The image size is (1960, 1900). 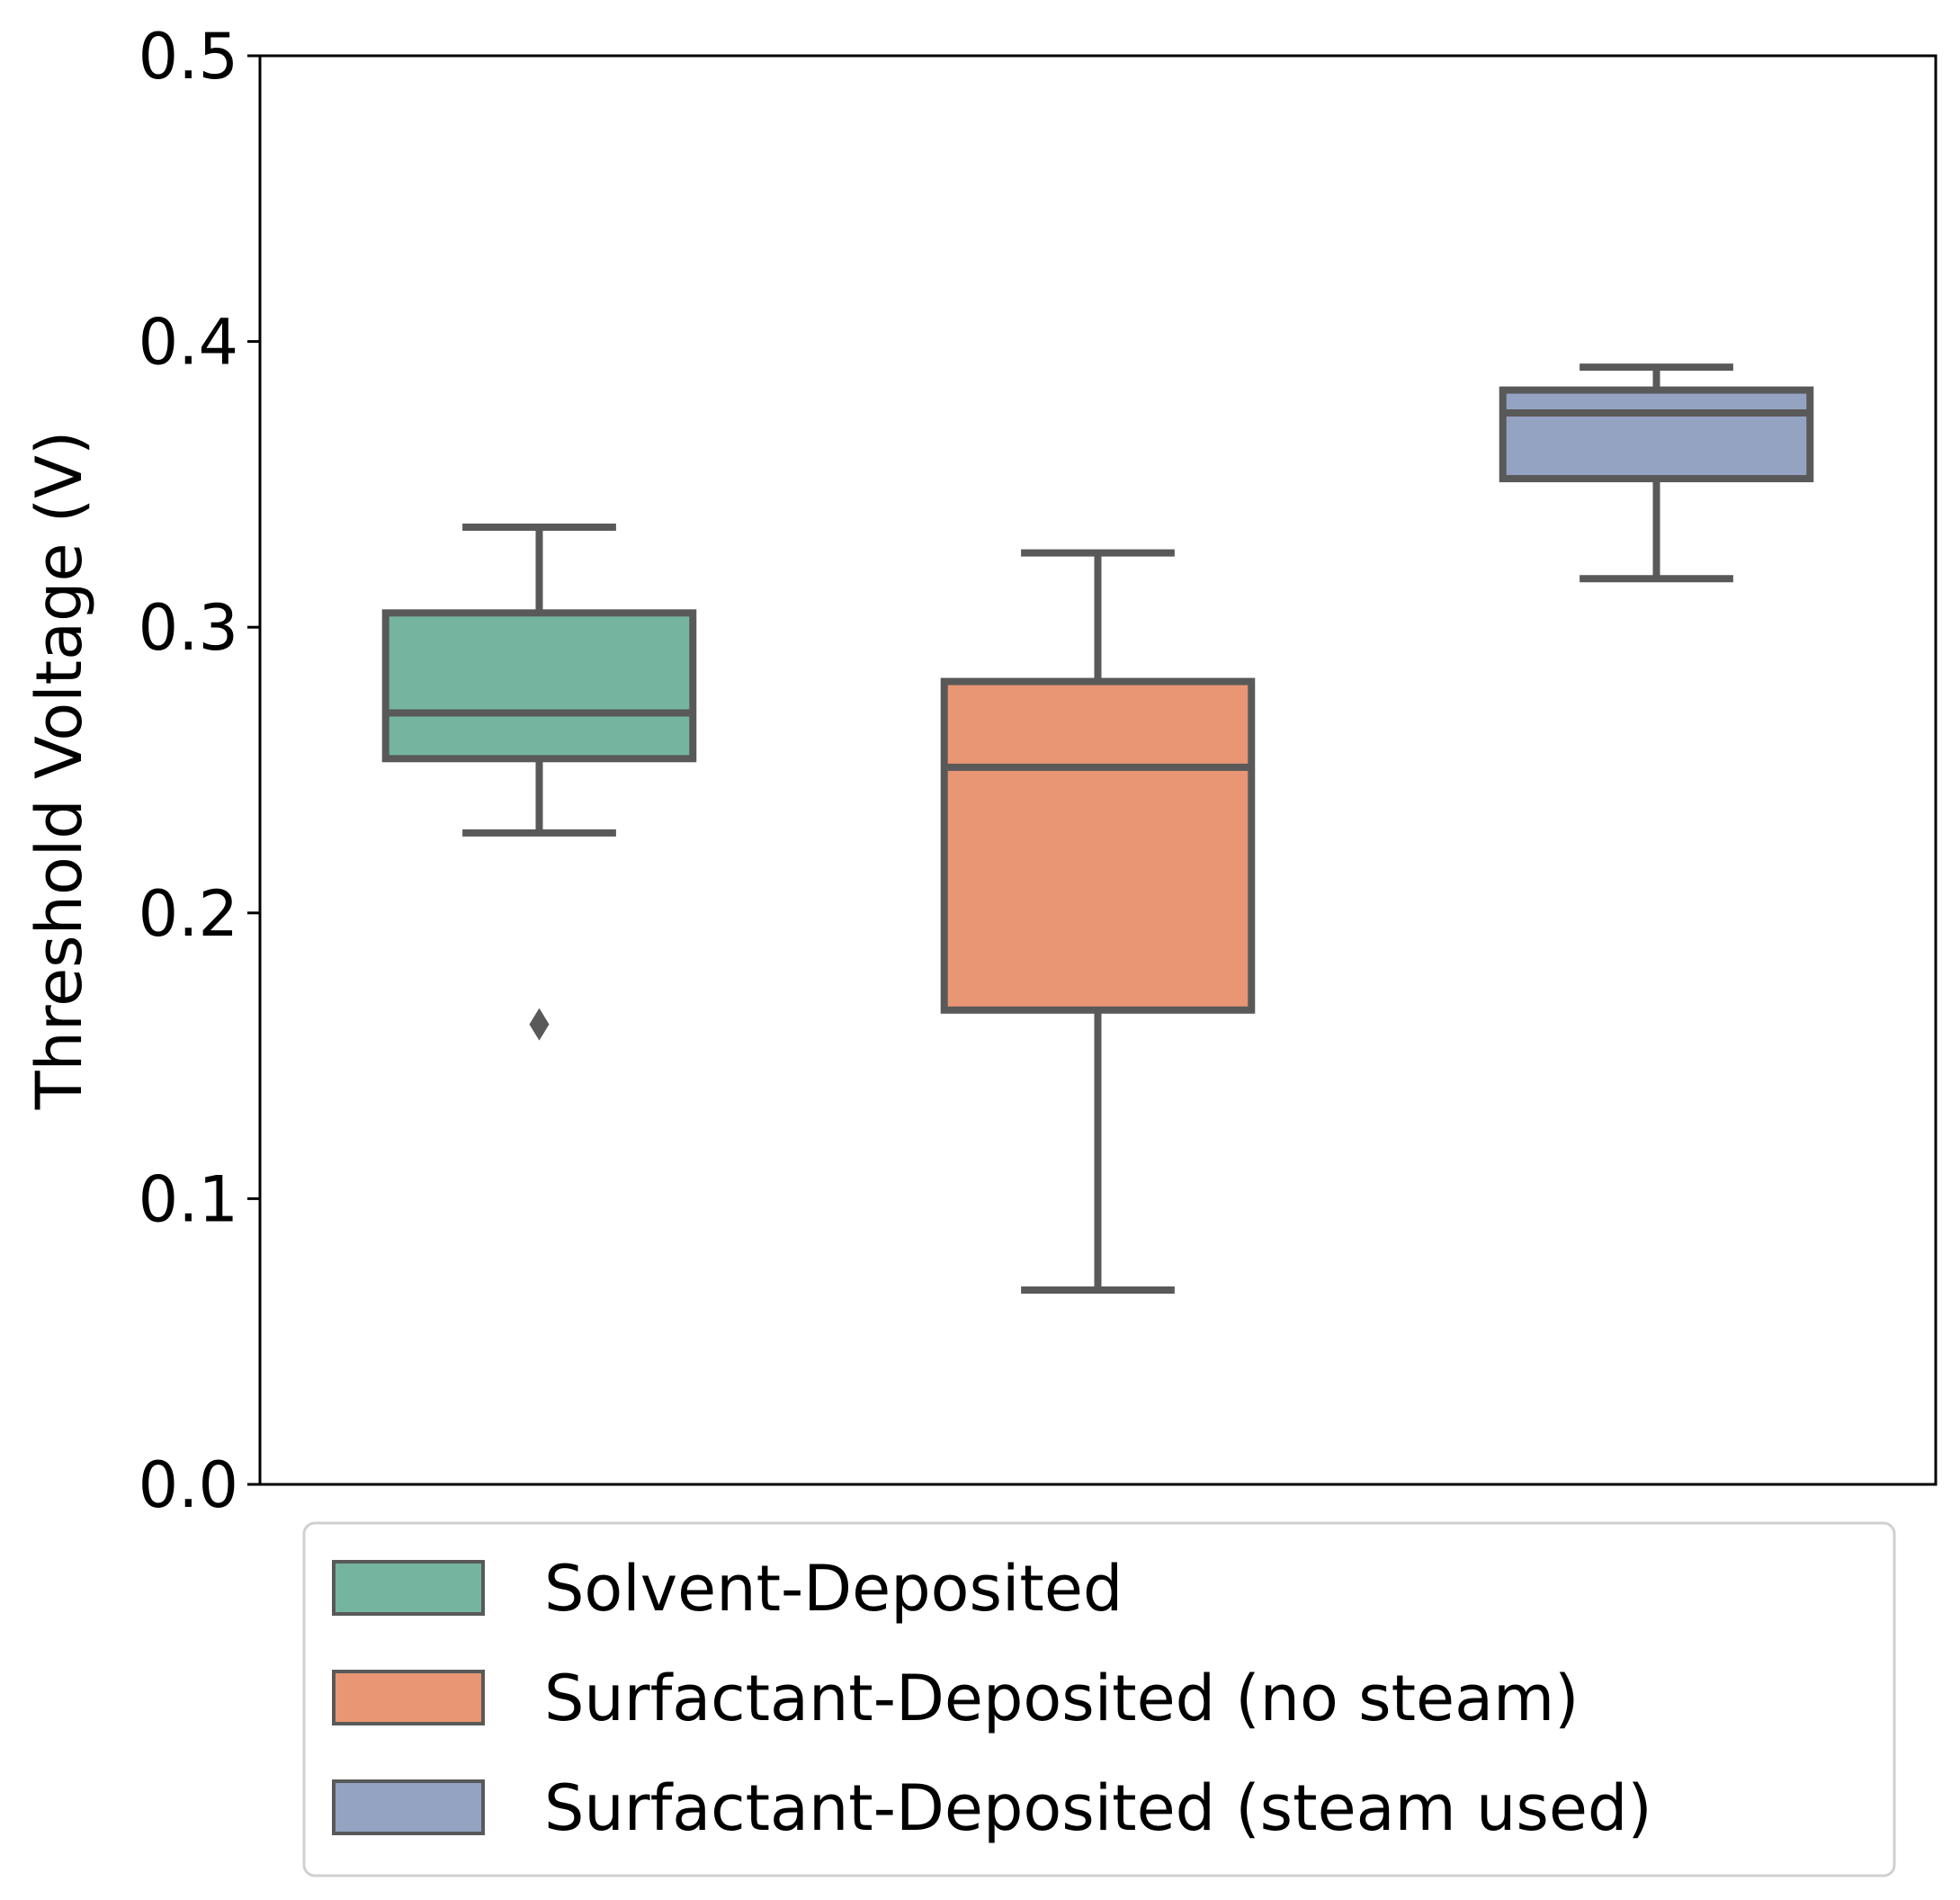 I want to click on y-tick-label: 0.1, so click(x=188, y=1199).